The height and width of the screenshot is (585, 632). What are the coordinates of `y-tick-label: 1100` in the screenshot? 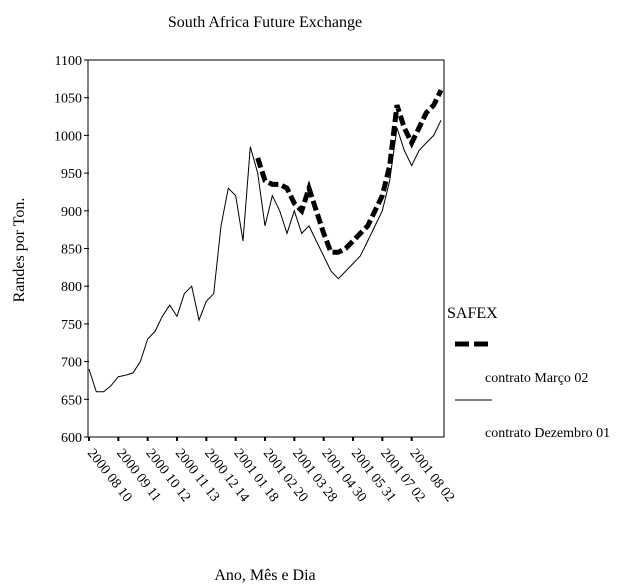 It's located at (68, 61).